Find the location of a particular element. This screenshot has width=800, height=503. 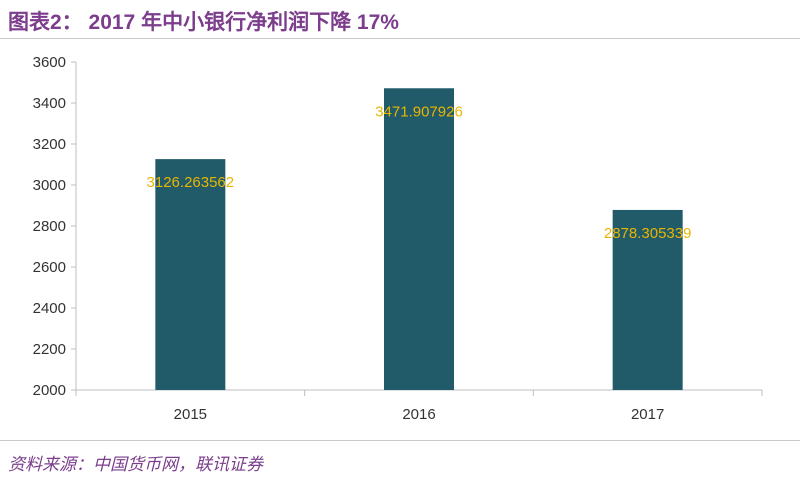

y-tick-label: 2000 is located at coordinates (49, 390).